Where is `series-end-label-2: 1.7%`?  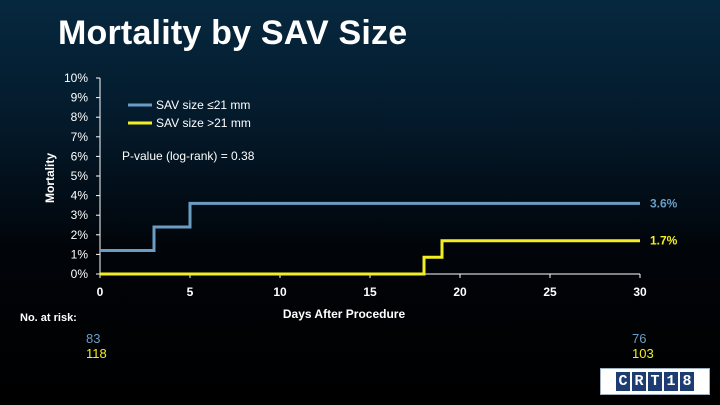 series-end-label-2: 1.7% is located at coordinates (664, 241).